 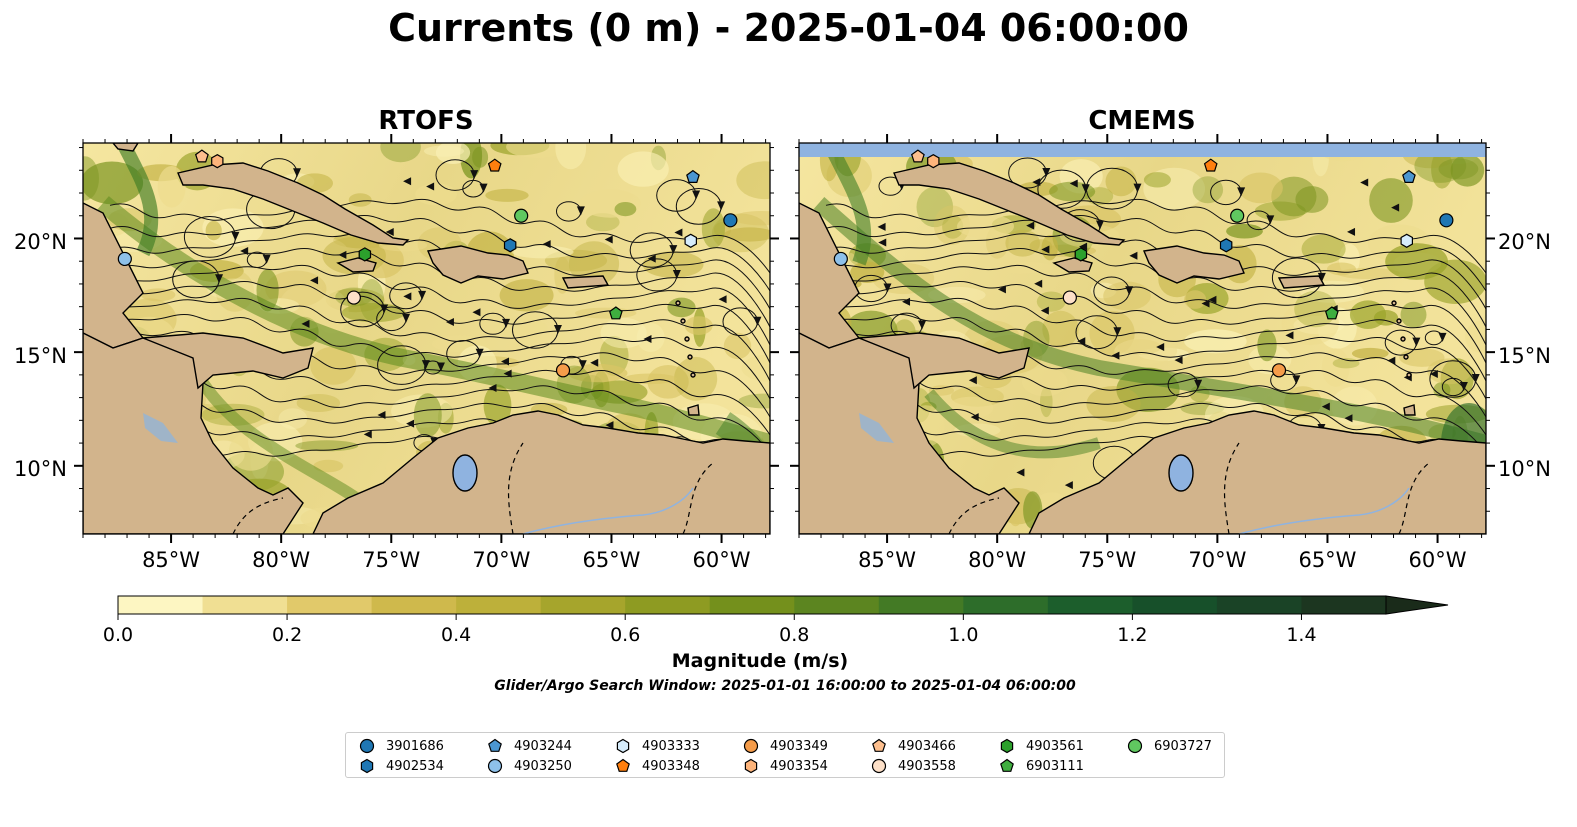 I want to click on legend-item-4903466: 4903466, so click(x=913, y=746).